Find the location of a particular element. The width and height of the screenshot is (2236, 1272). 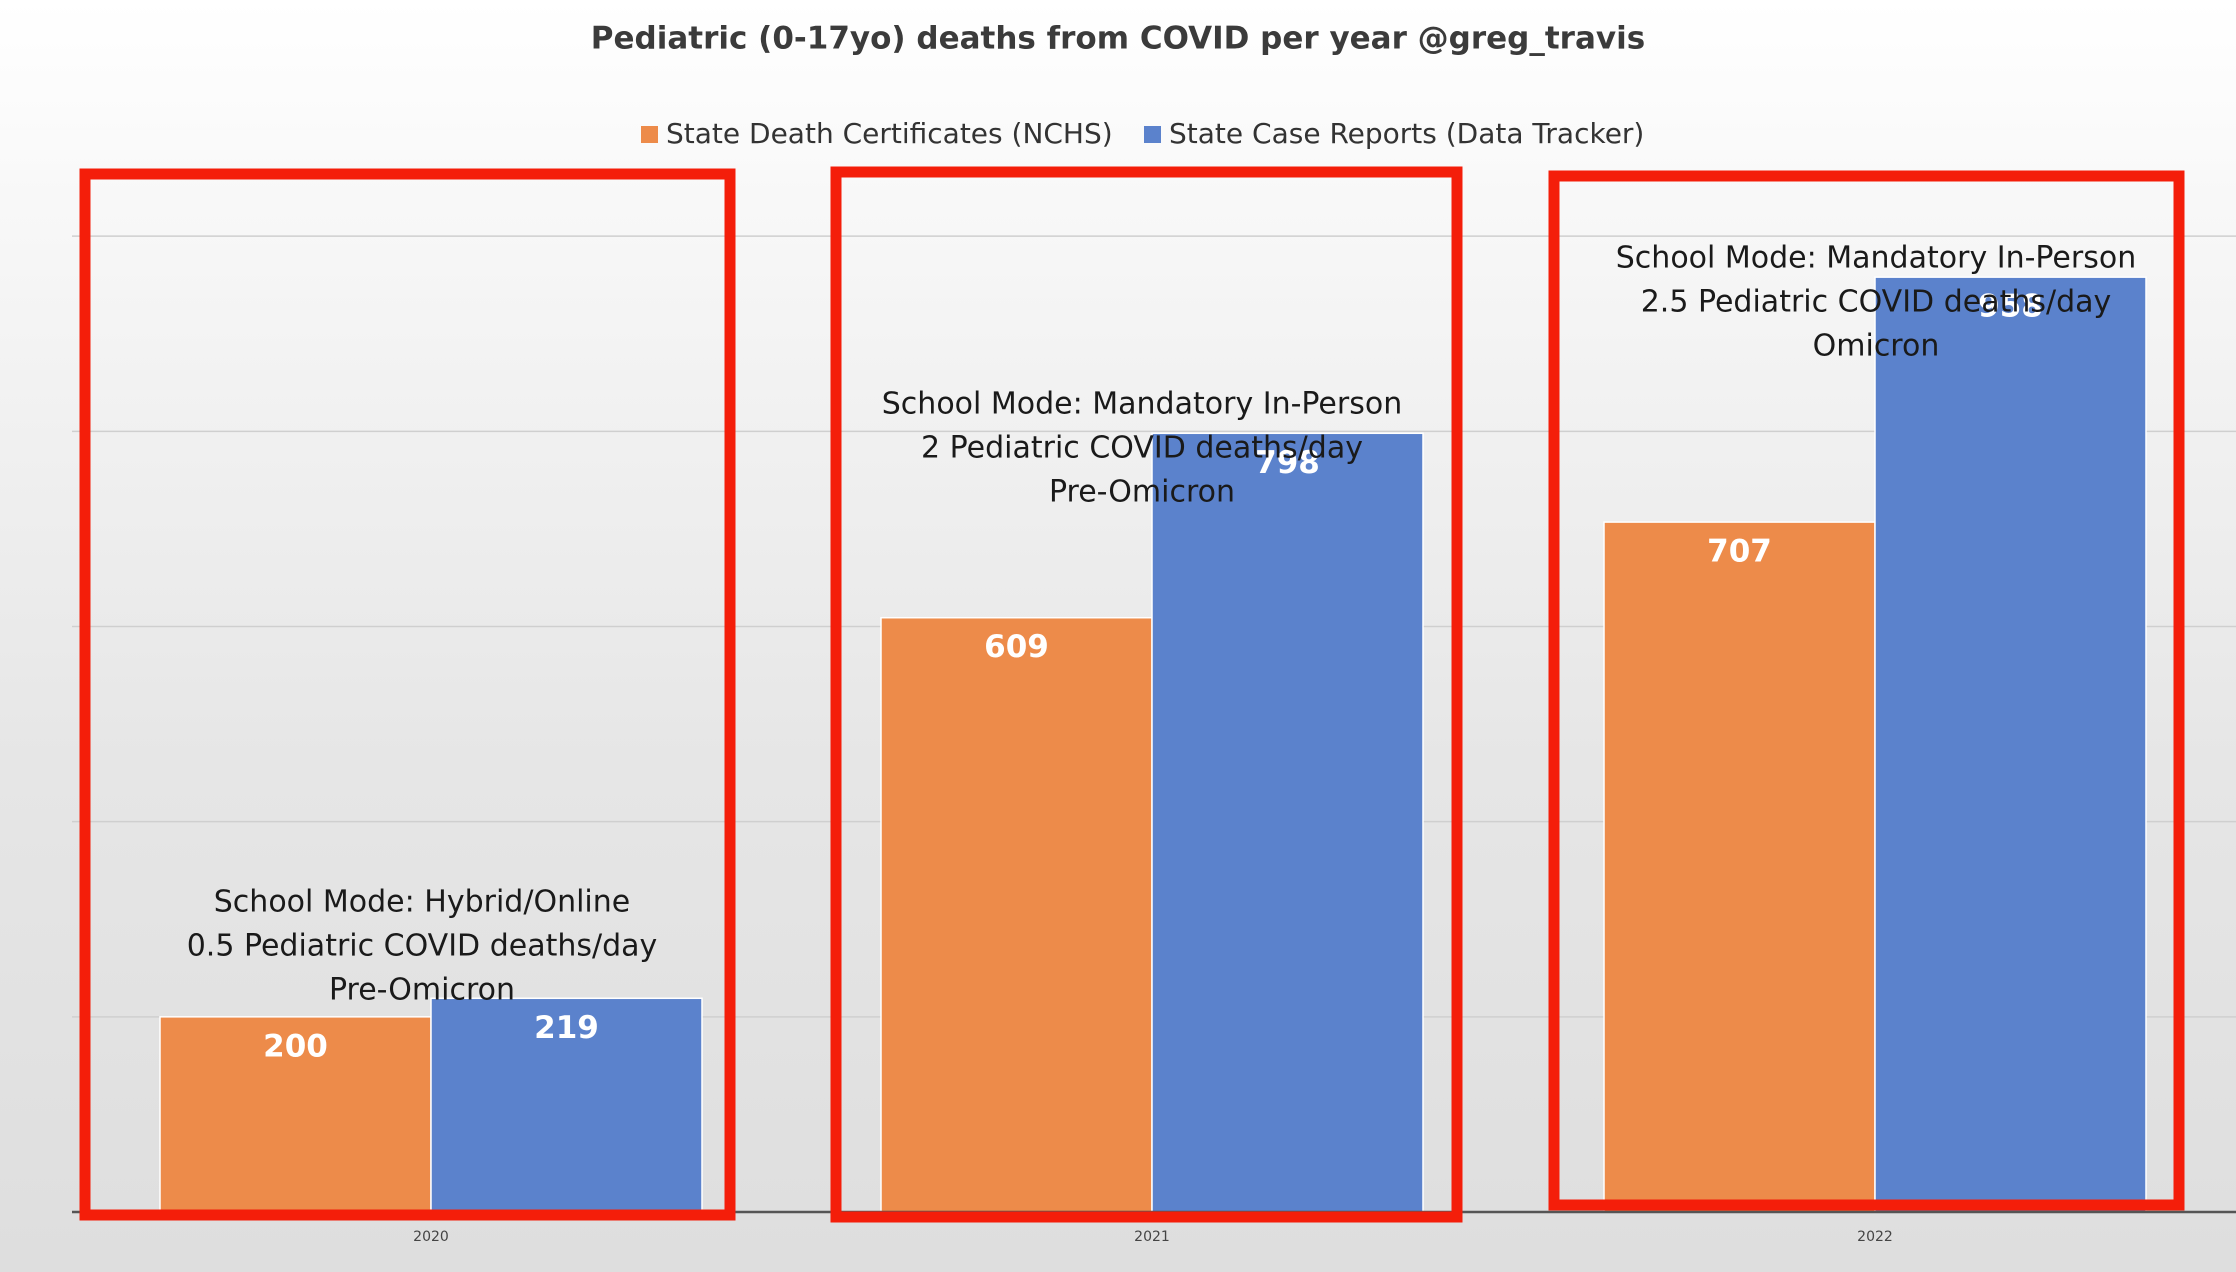

bar-death-certificates-2022 is located at coordinates (1739, 867).